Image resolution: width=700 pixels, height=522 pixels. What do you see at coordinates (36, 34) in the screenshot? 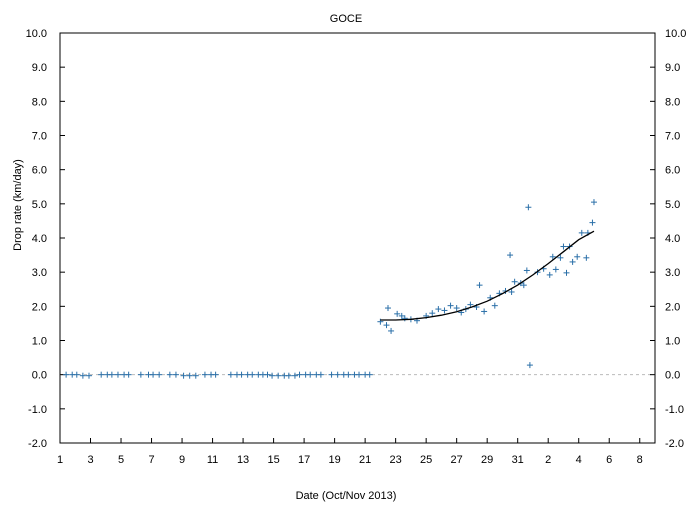
I see `y-tick-label-left: 10.0` at bounding box center [36, 34].